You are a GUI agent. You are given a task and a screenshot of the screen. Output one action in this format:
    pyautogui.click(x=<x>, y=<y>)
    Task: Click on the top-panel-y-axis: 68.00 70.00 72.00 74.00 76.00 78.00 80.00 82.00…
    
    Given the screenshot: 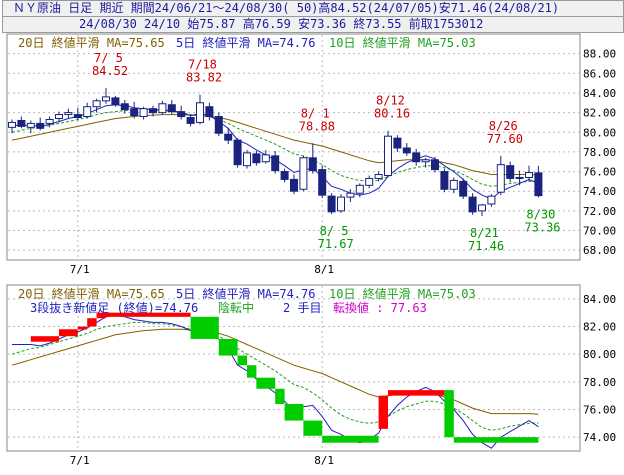 What is the action you would take?
    pyautogui.click(x=599, y=153)
    